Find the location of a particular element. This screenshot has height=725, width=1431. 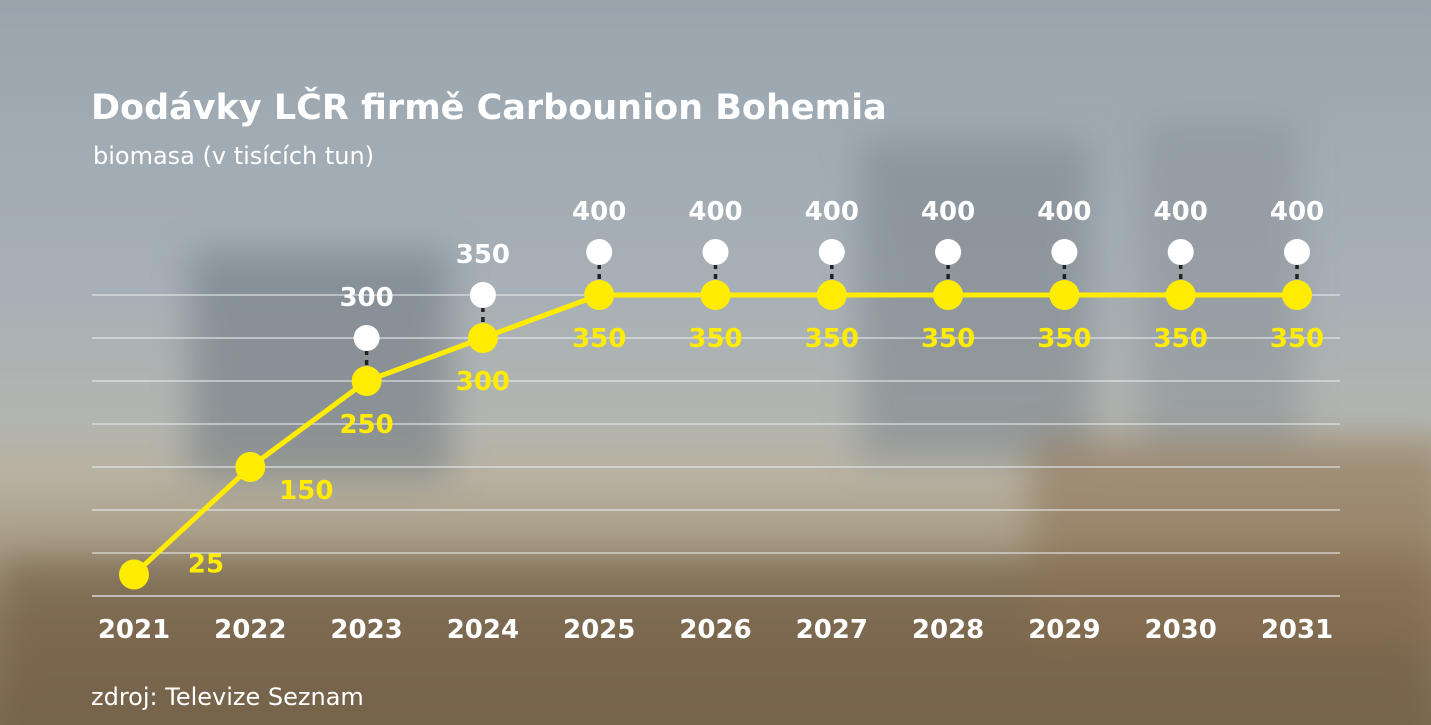

chart-title: Dodávky LČR firmě Carbounion Bohemia is located at coordinates (489, 108).